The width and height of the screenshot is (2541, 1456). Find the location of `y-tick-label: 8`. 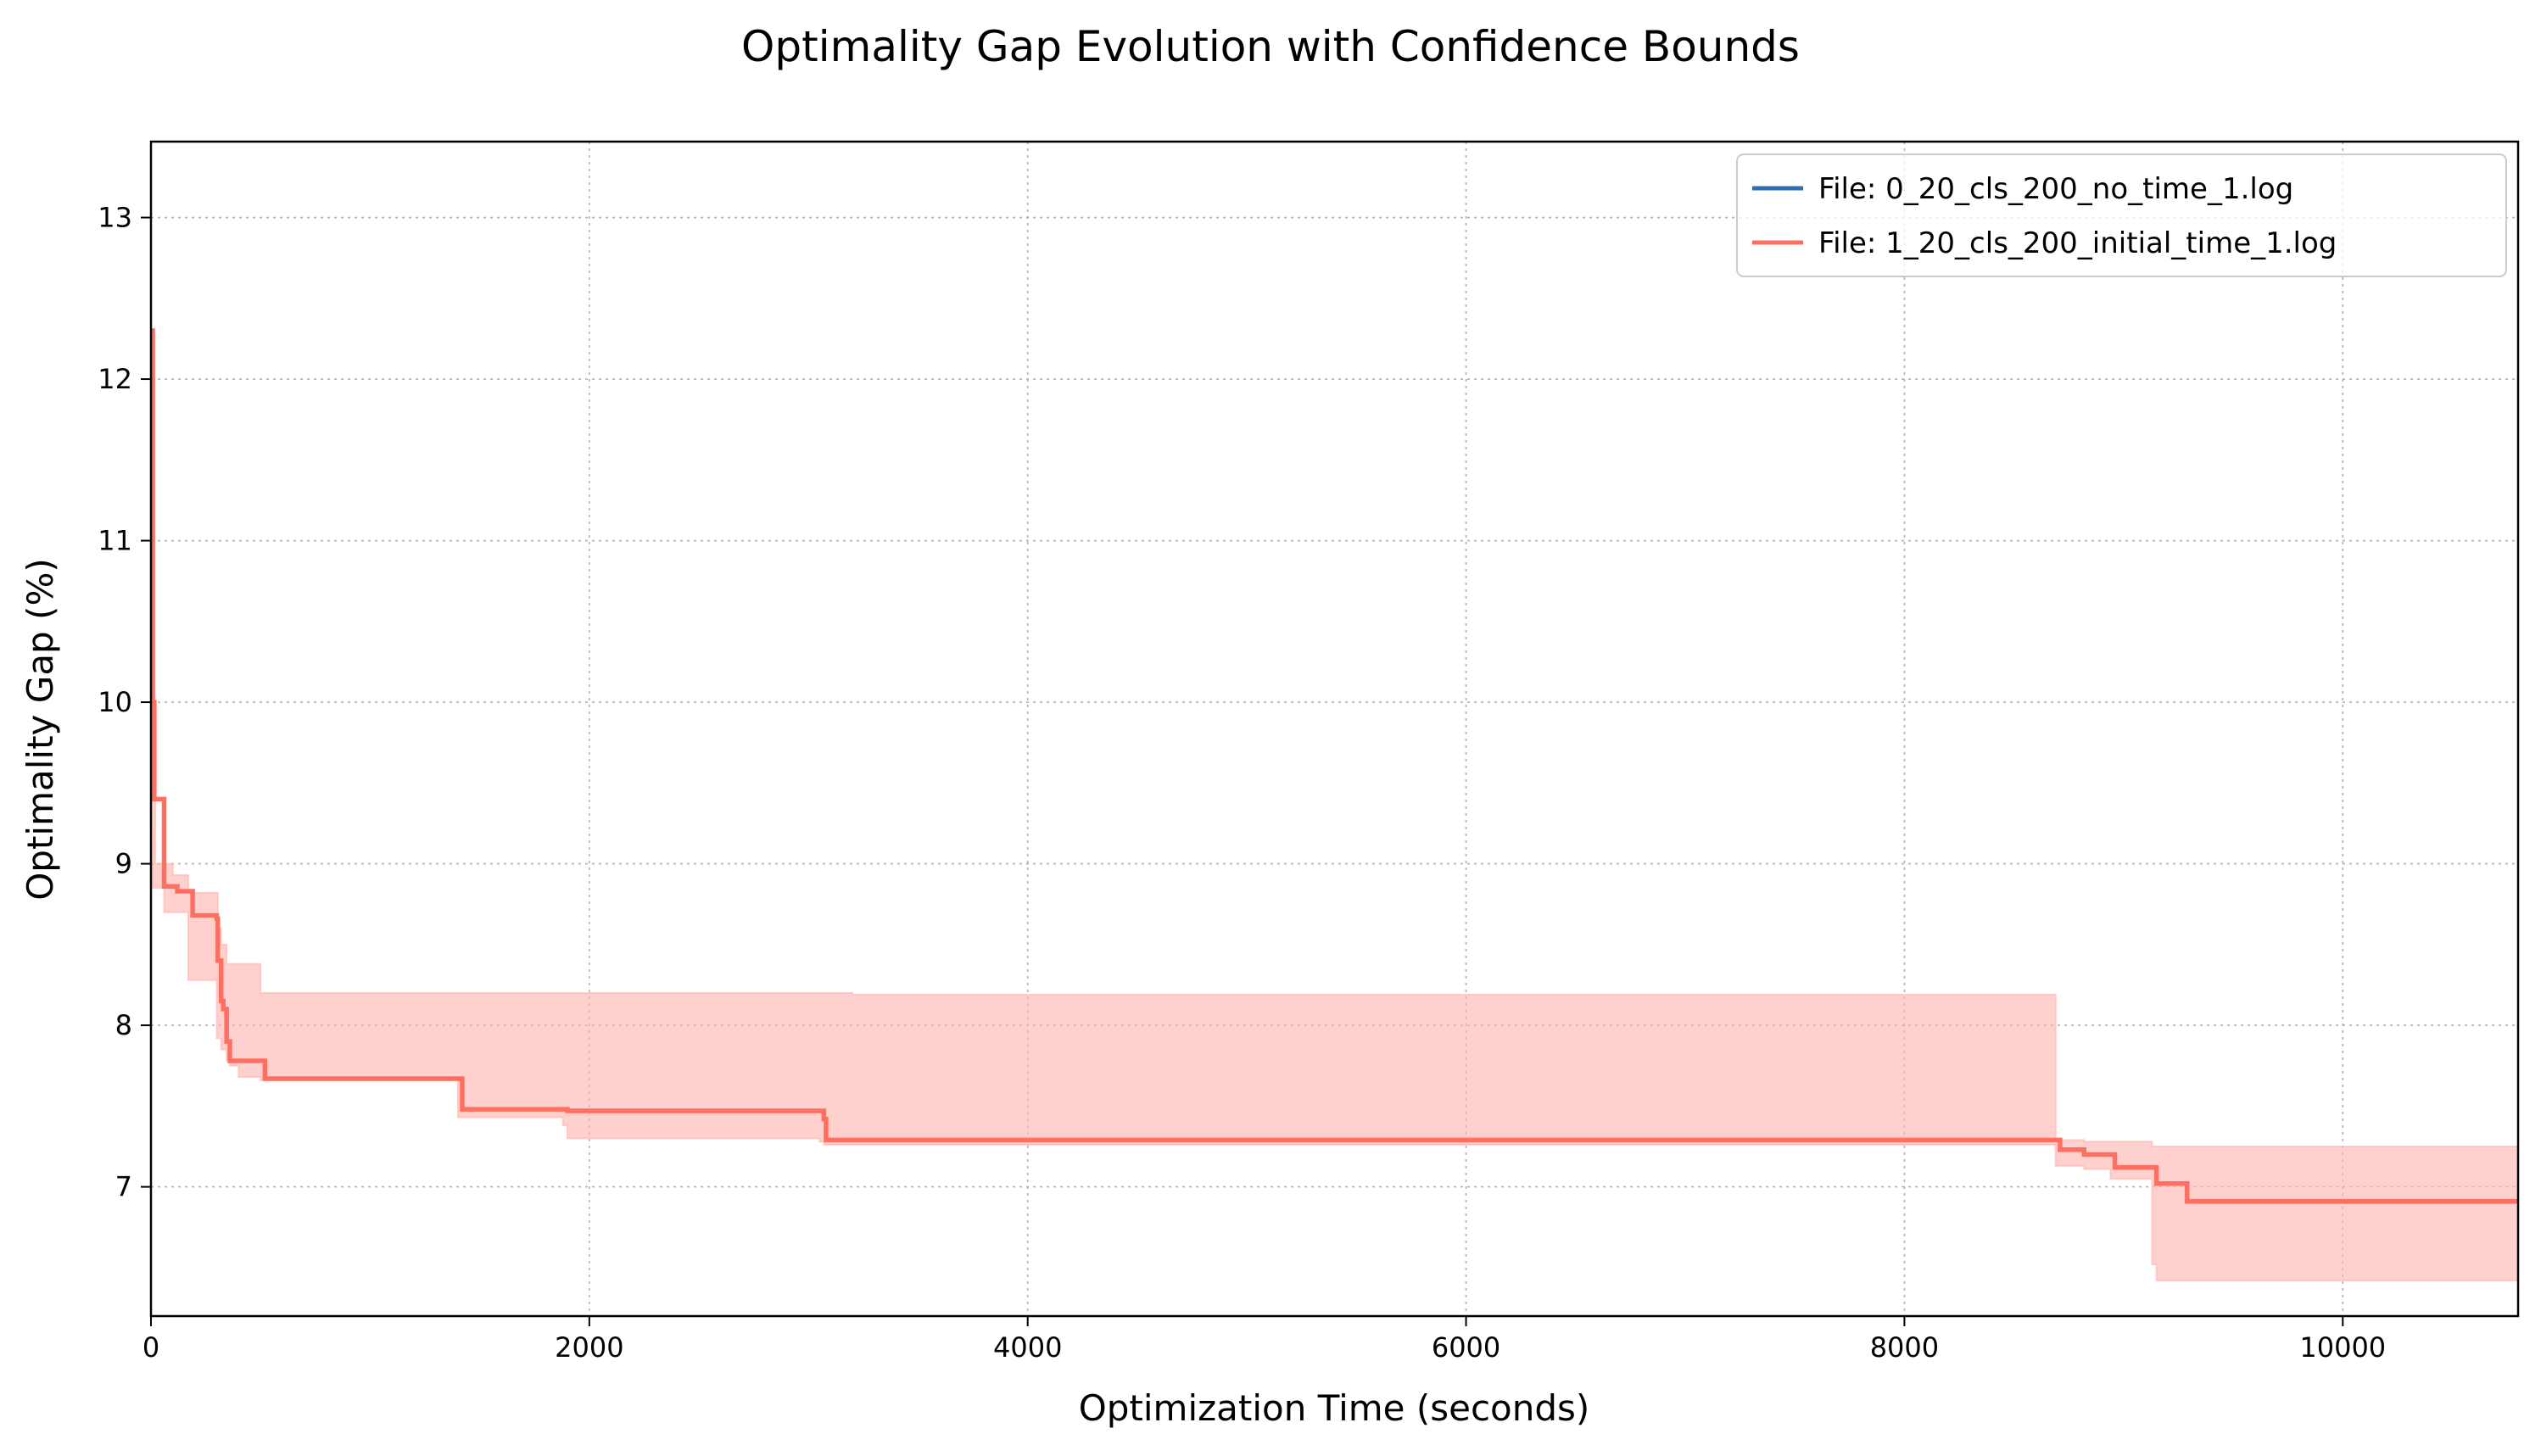

y-tick-label: 8 is located at coordinates (123, 1025).